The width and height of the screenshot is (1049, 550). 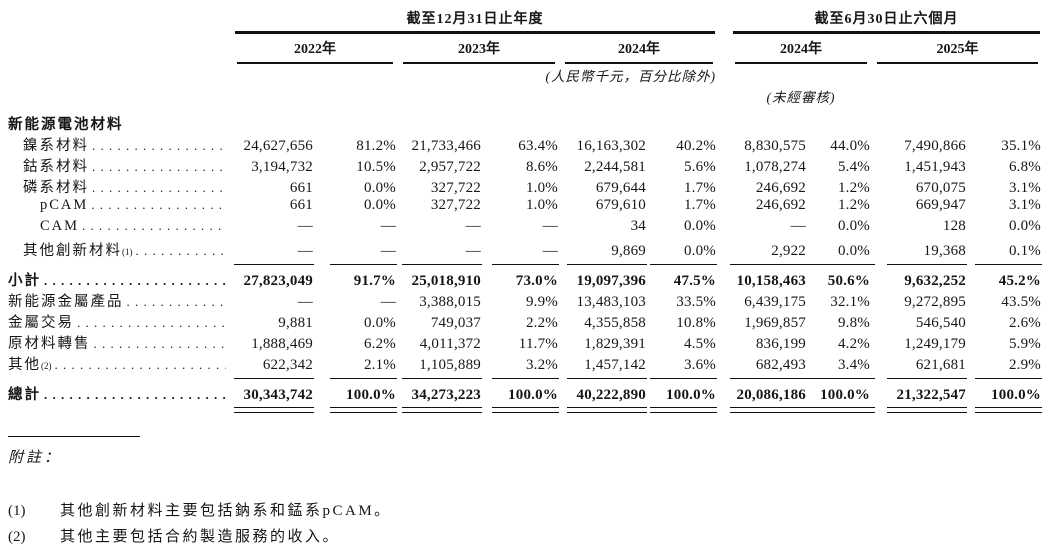 I want to click on amount-cell: 4,355,858, so click(x=604, y=323).